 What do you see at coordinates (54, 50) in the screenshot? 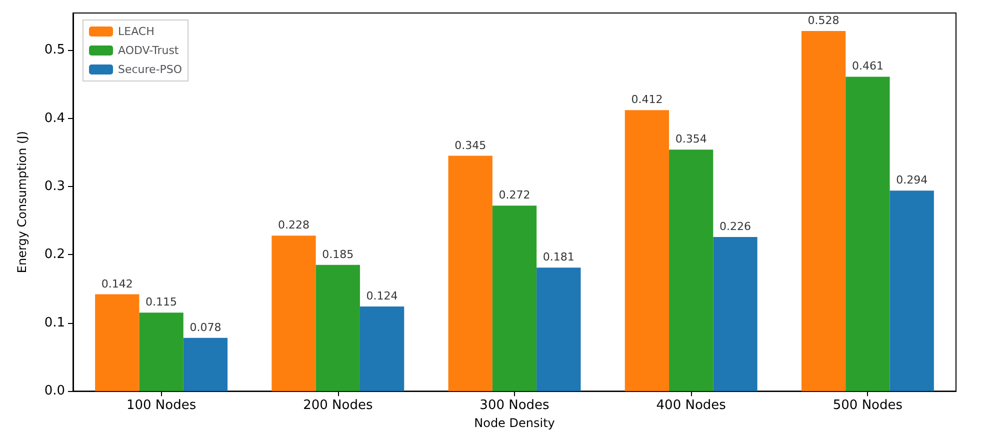
I see `y-tick-label: 0.5` at bounding box center [54, 50].